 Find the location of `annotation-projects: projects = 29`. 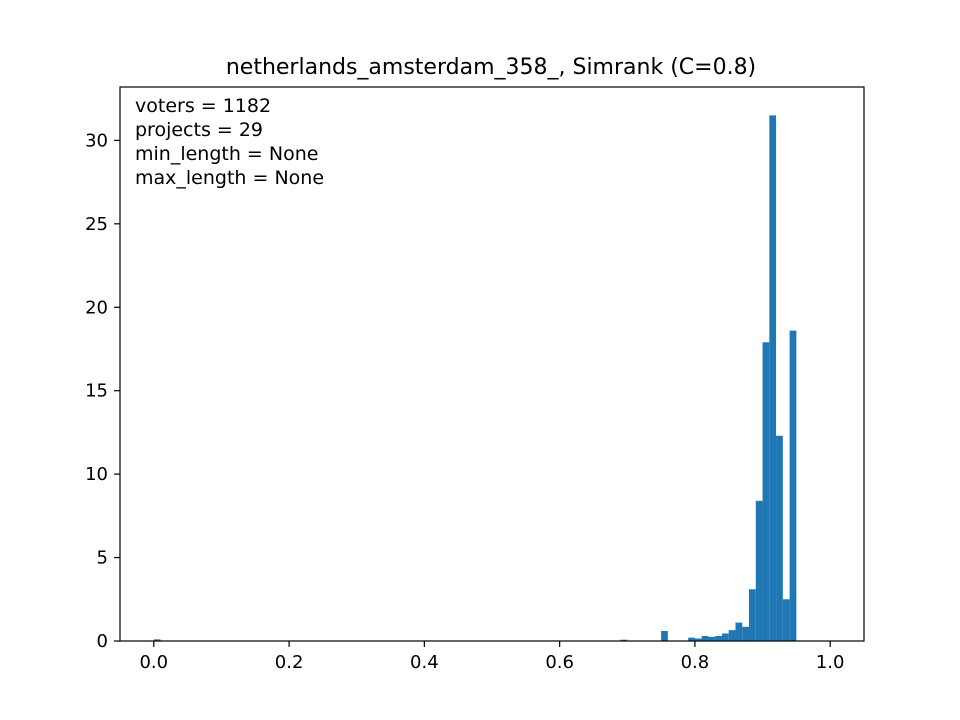

annotation-projects: projects = 29 is located at coordinates (199, 130).